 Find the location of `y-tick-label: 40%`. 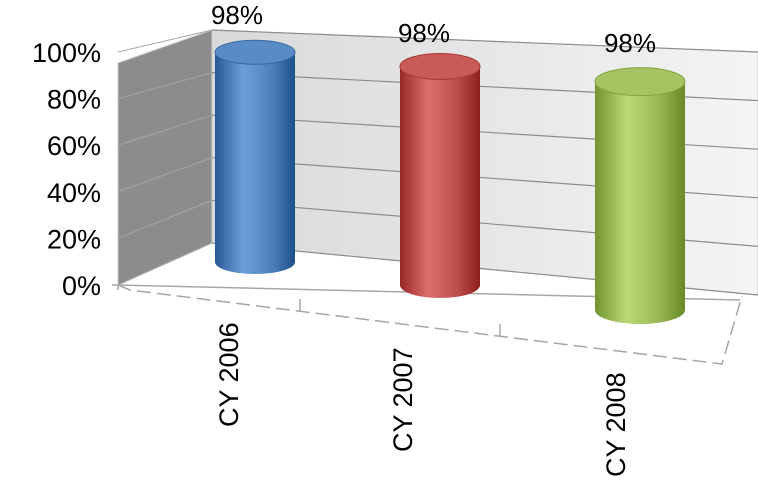

y-tick-label: 40% is located at coordinates (74, 193).